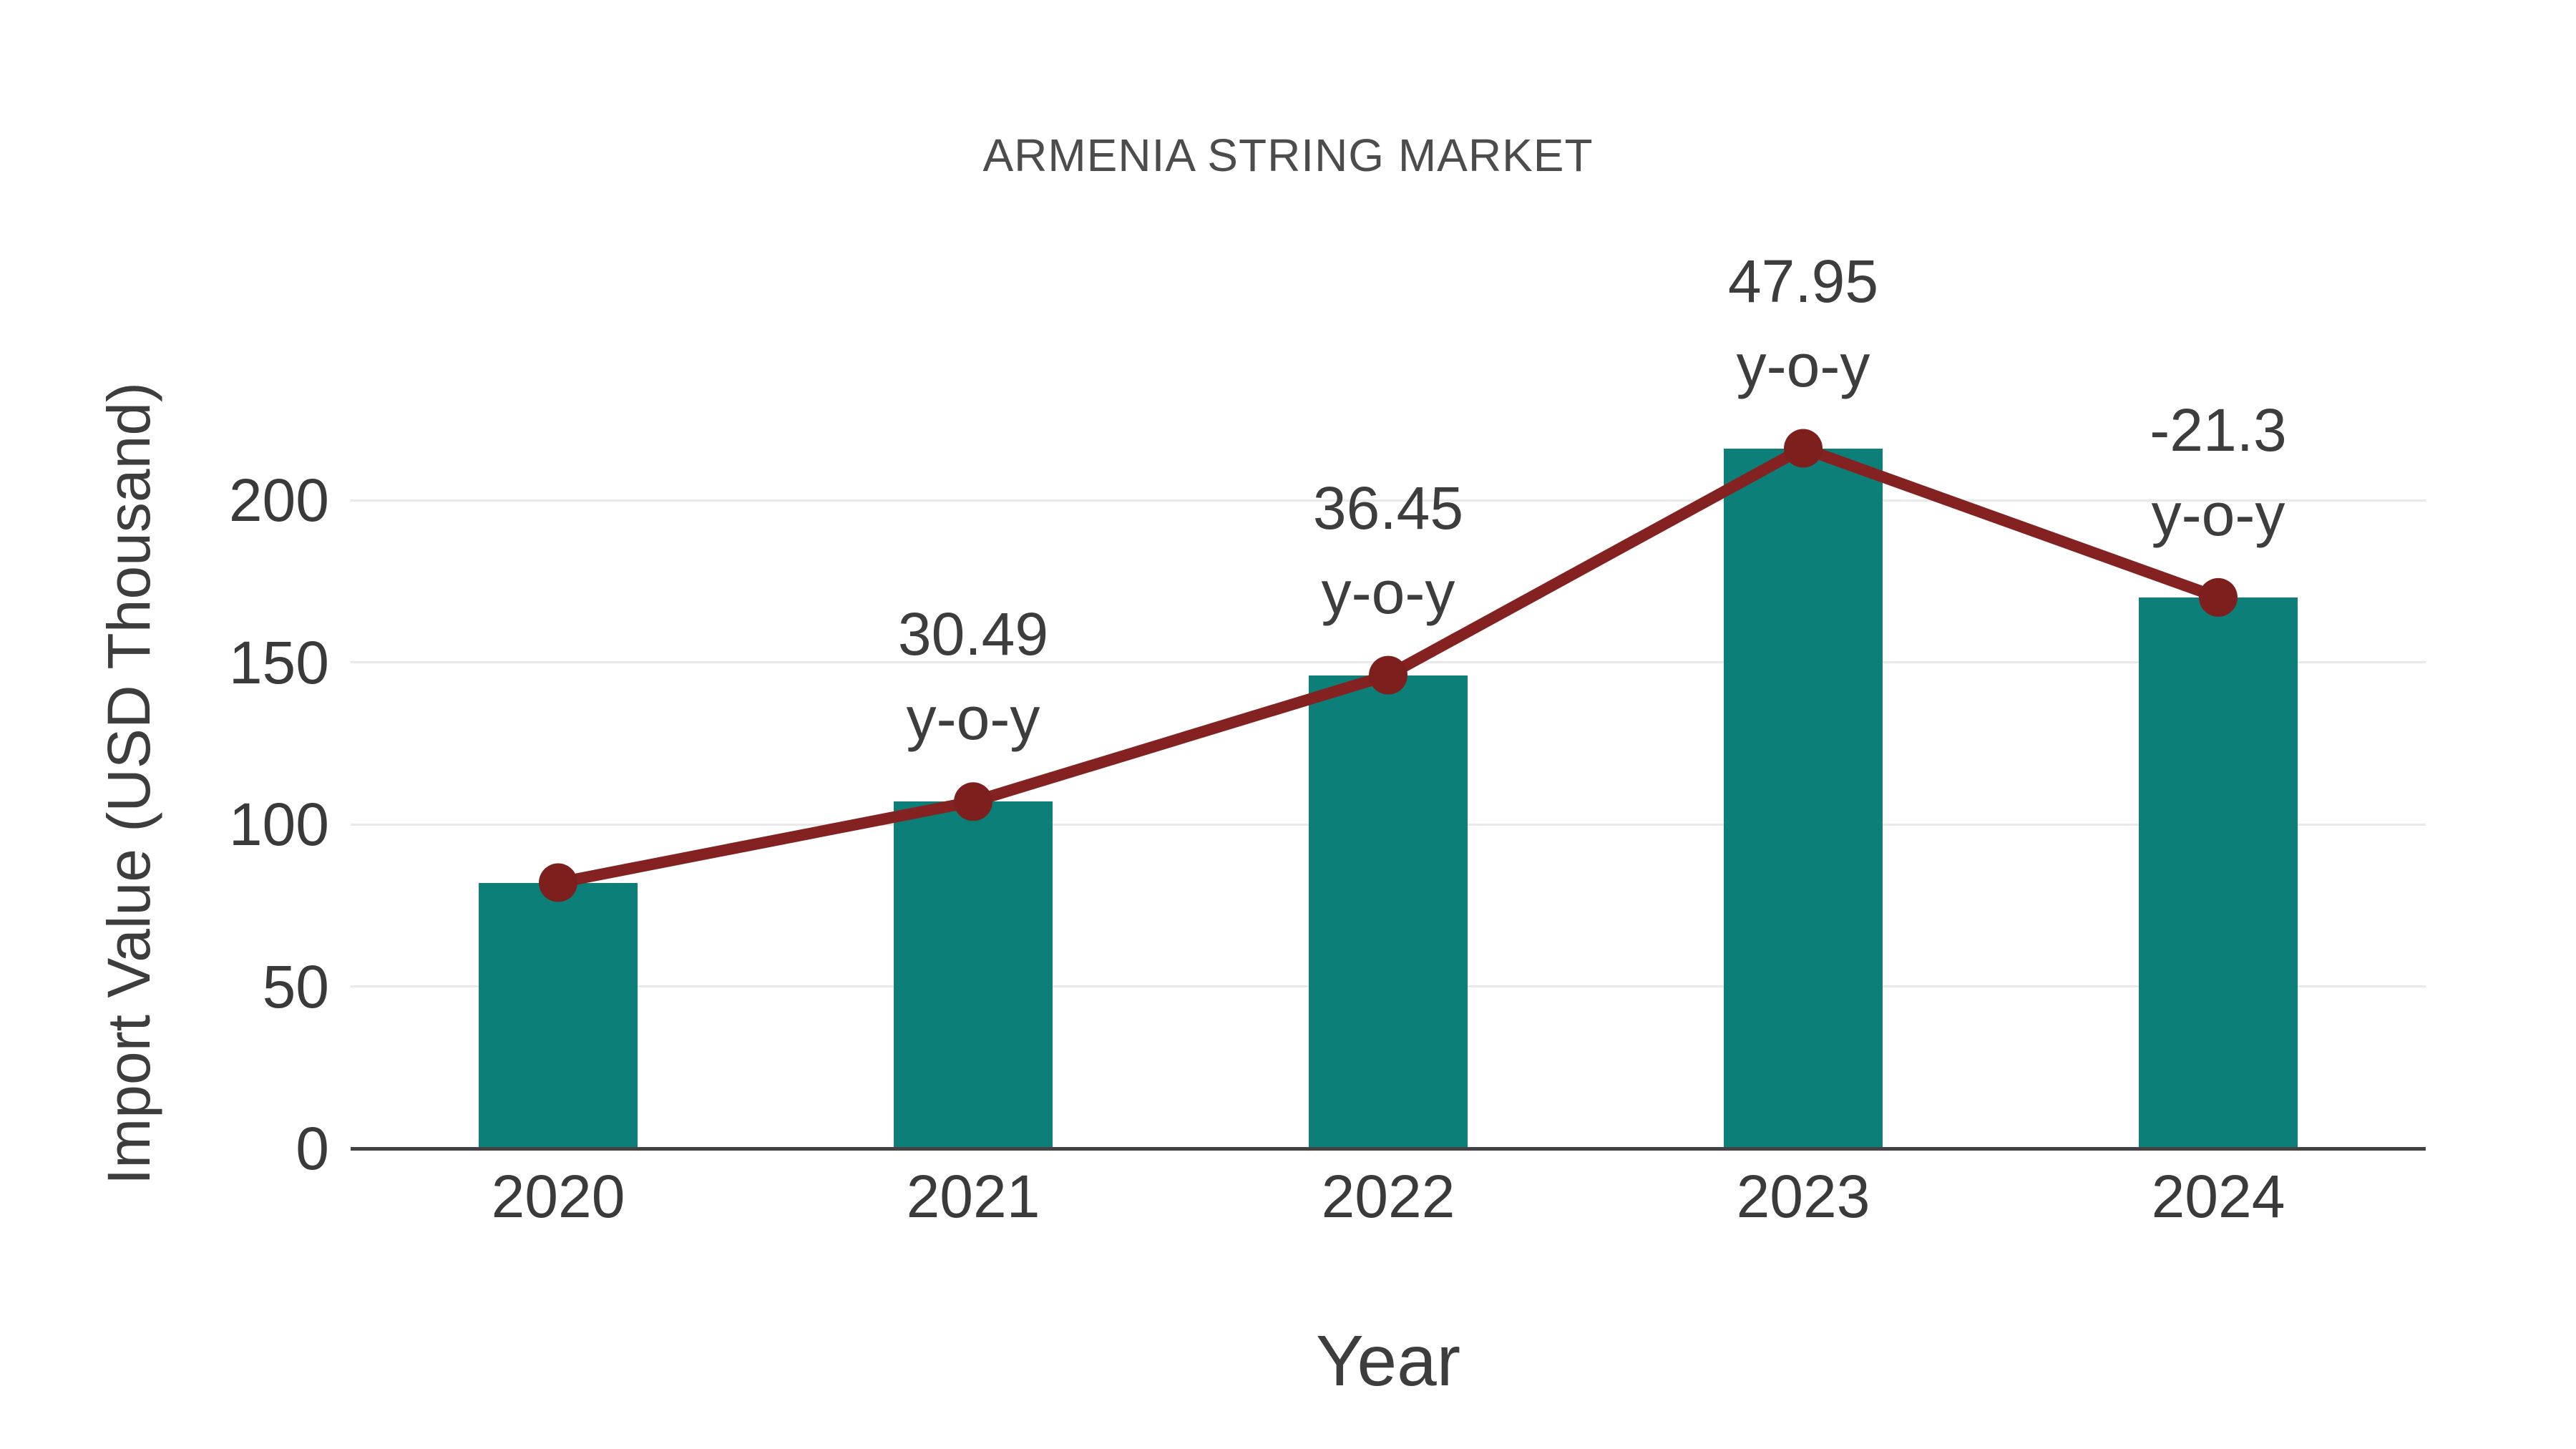 The width and height of the screenshot is (2576, 1449). I want to click on x-axis-line, so click(1388, 1149).